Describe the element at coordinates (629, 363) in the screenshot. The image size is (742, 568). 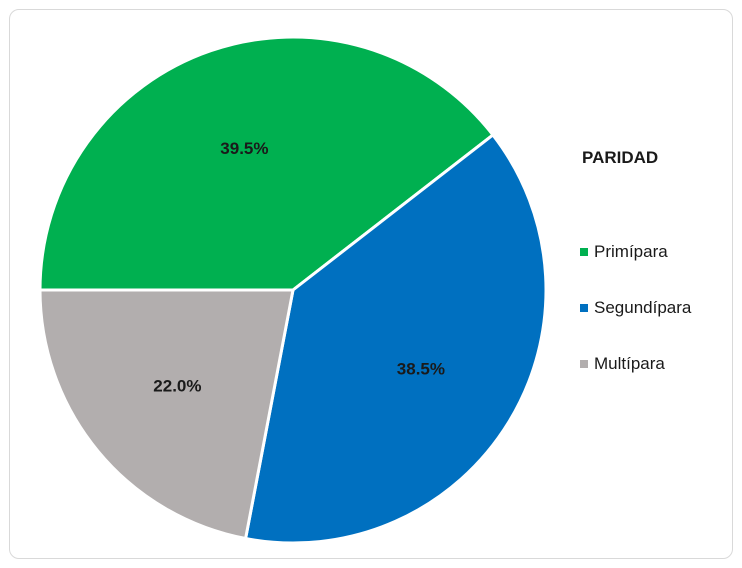
I see `legend-label-multipara: Multípara` at that location.